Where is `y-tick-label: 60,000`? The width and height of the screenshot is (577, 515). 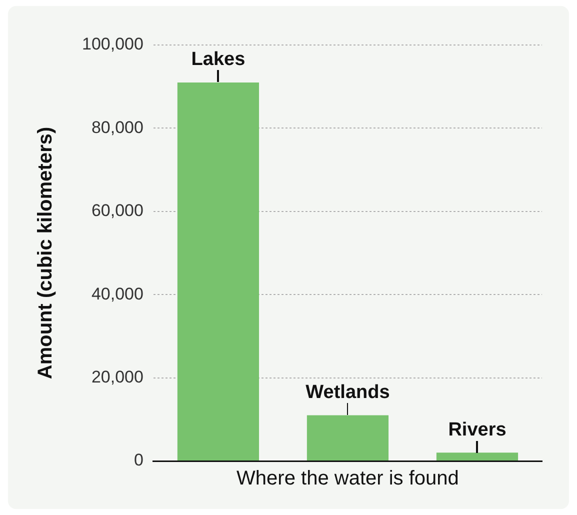 y-tick-label: 60,000 is located at coordinates (117, 210).